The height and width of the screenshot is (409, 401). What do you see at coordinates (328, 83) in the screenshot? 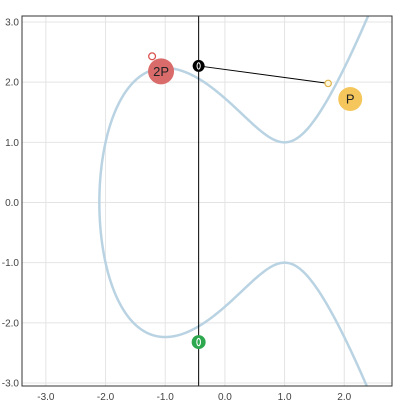
I see `point-p-marker` at bounding box center [328, 83].